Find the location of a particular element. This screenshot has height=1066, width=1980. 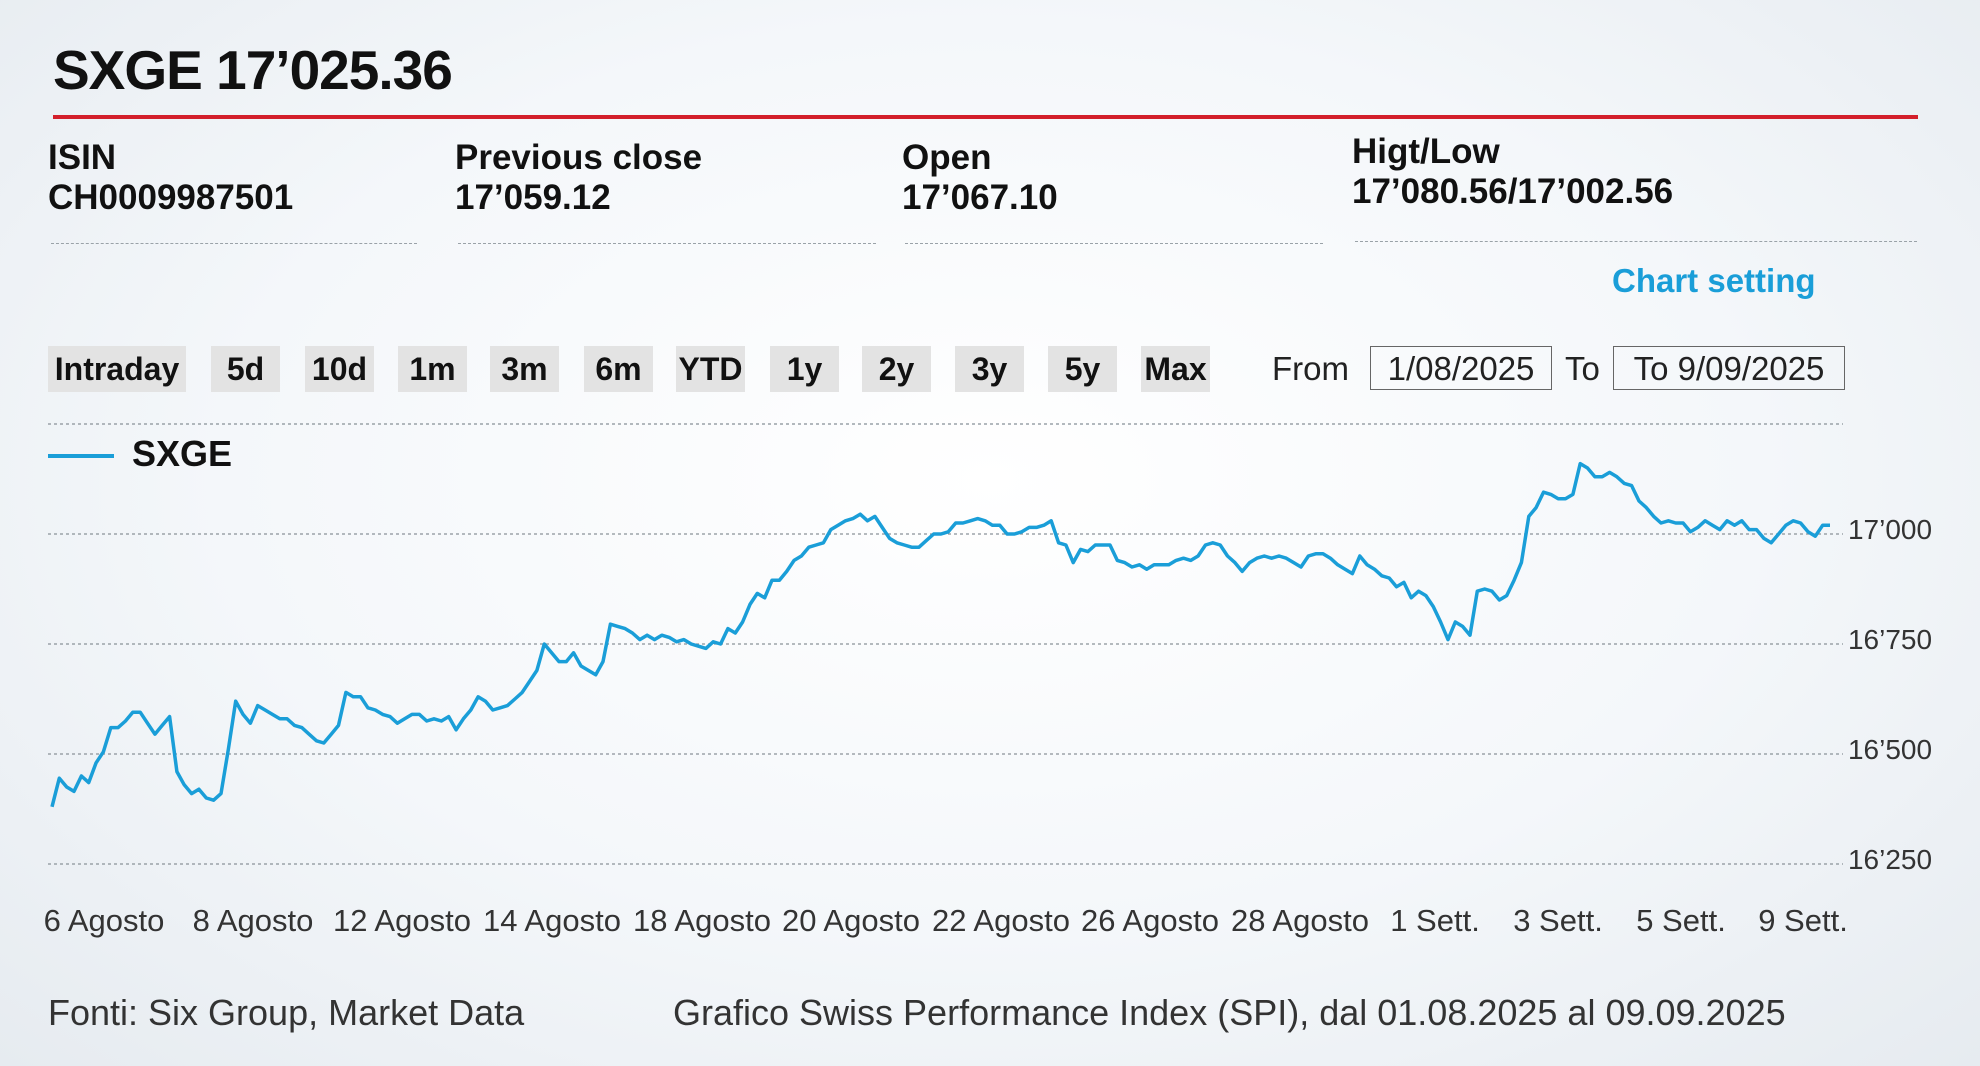

x-tick-label: 5 Sett. is located at coordinates (1681, 920).